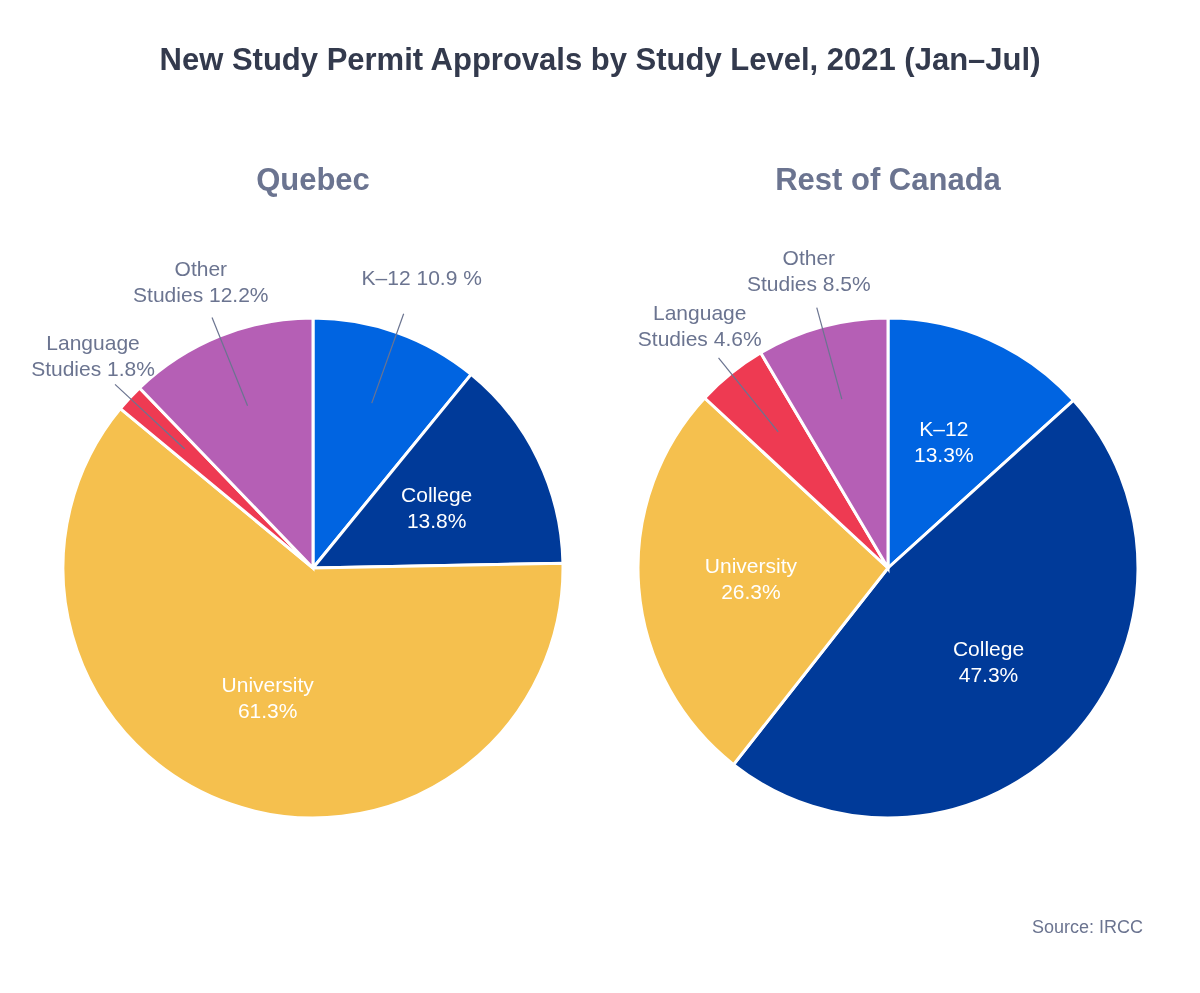 The height and width of the screenshot is (993, 1200). What do you see at coordinates (201, 281) in the screenshot?
I see `slice-label: Other Studies 12.2%` at bounding box center [201, 281].